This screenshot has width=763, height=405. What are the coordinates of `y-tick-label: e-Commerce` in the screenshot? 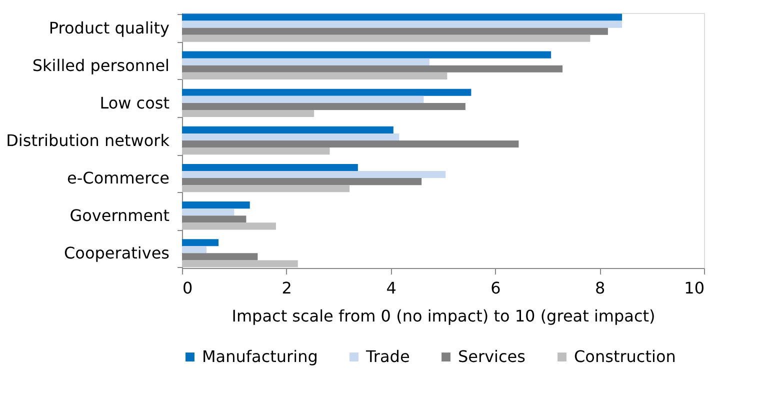 It's located at (118, 178).